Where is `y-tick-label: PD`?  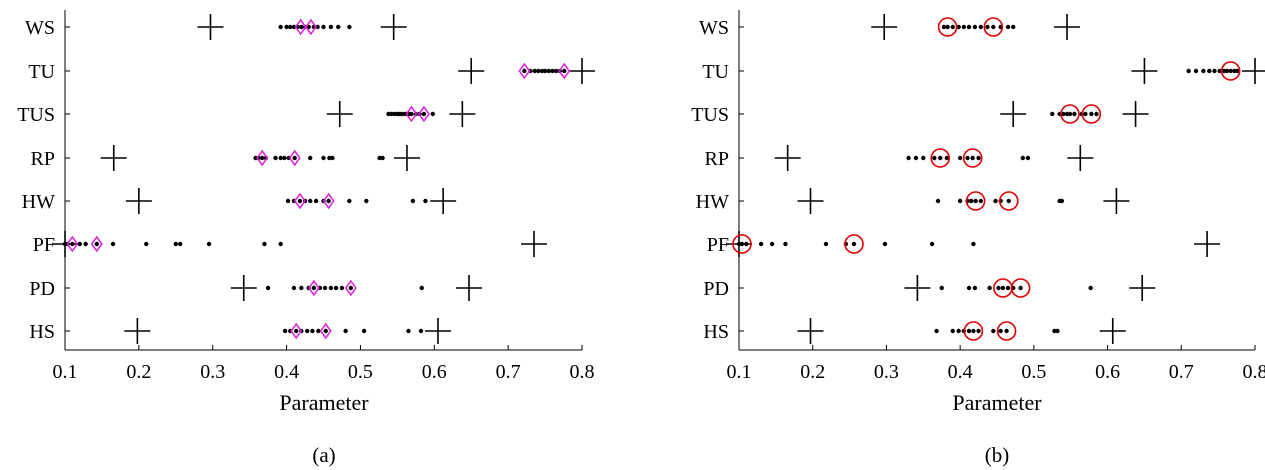 y-tick-label: PD is located at coordinates (716, 289).